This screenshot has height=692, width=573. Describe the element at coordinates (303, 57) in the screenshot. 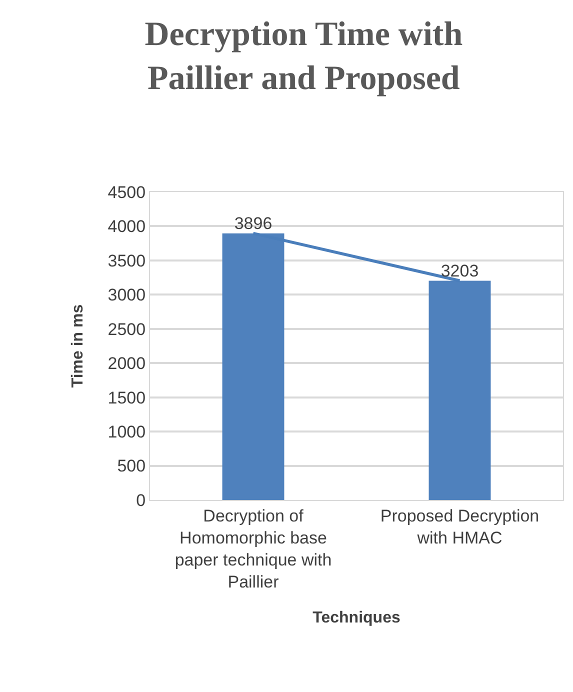

I see `chart-title: Decryption Time with Paillier and Proposed` at that location.